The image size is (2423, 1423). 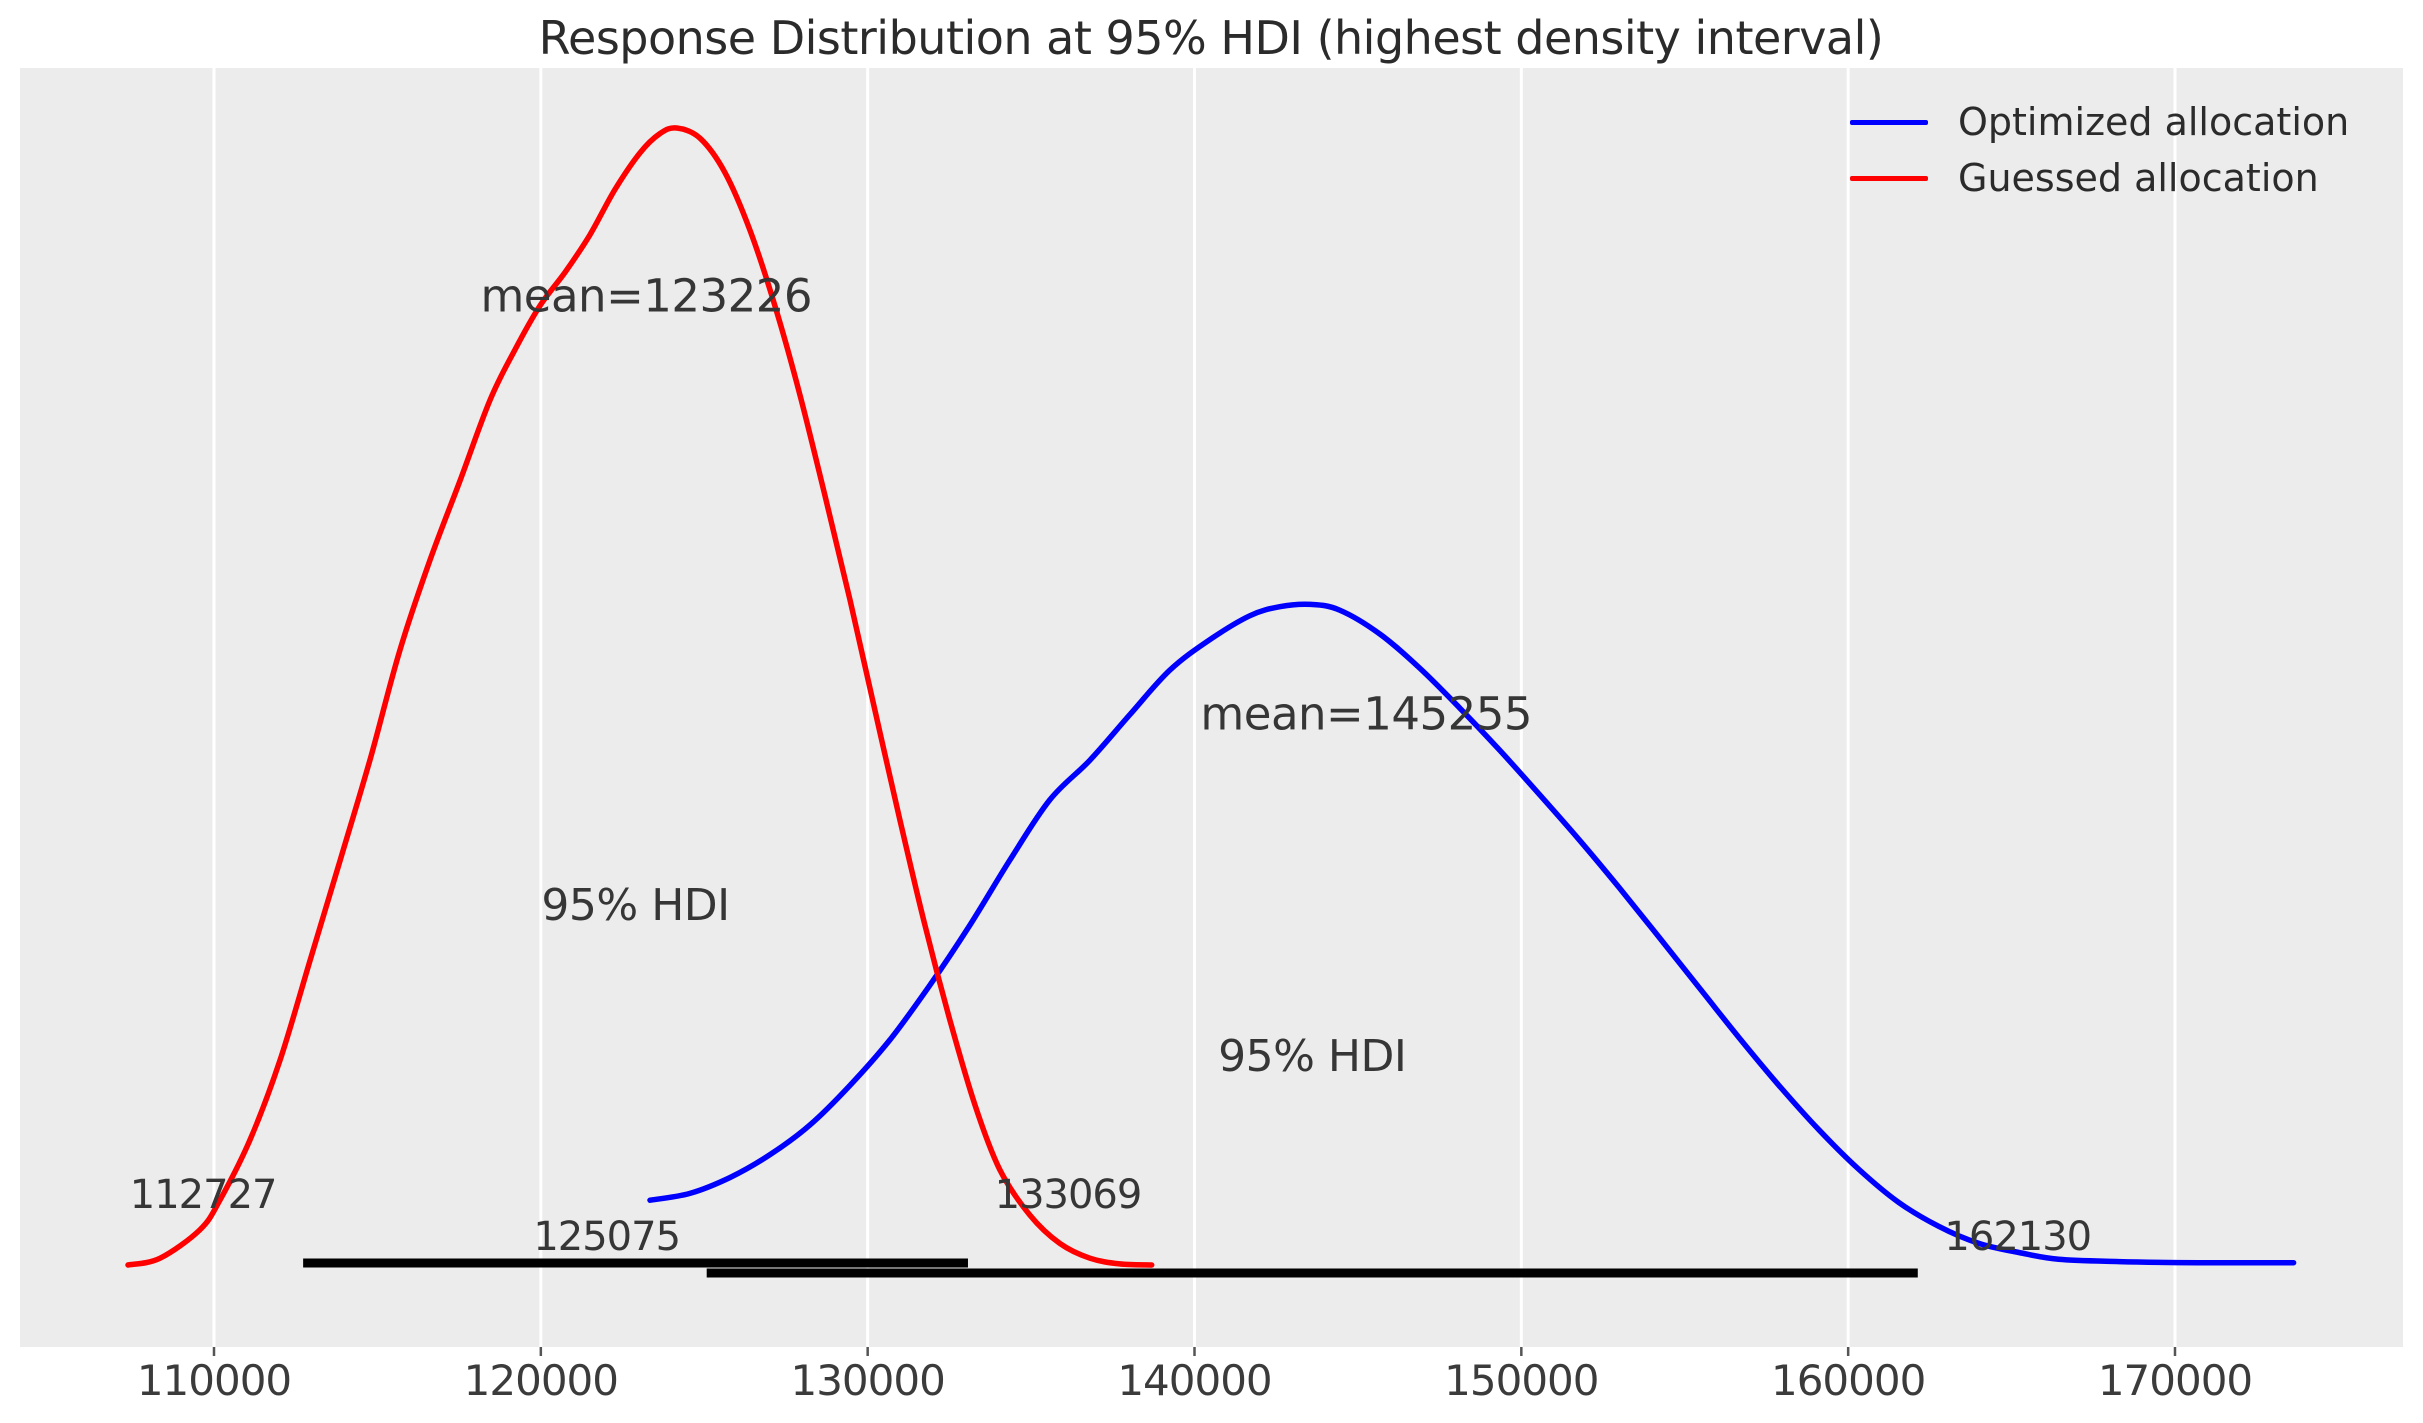 I want to click on mean-label-optimized: mean=145255, so click(x=1366, y=714).